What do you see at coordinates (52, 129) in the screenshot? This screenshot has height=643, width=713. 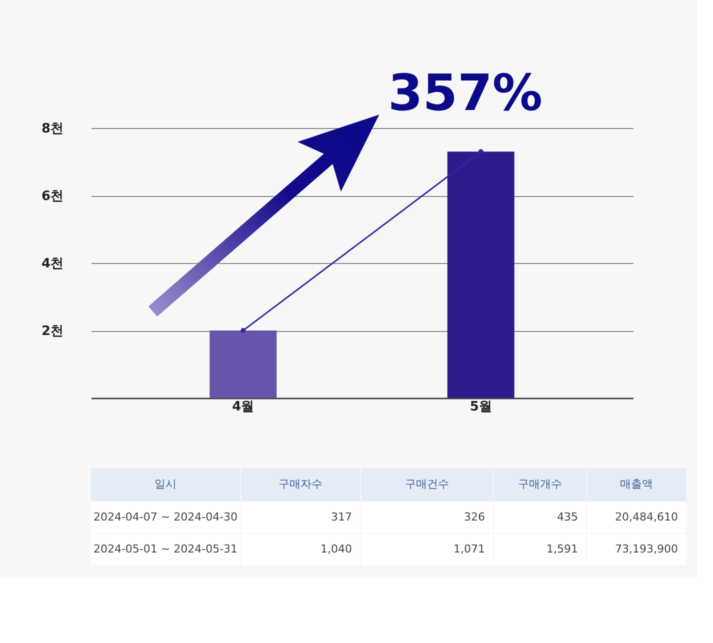 I see `y-tick-label: 8천` at bounding box center [52, 129].